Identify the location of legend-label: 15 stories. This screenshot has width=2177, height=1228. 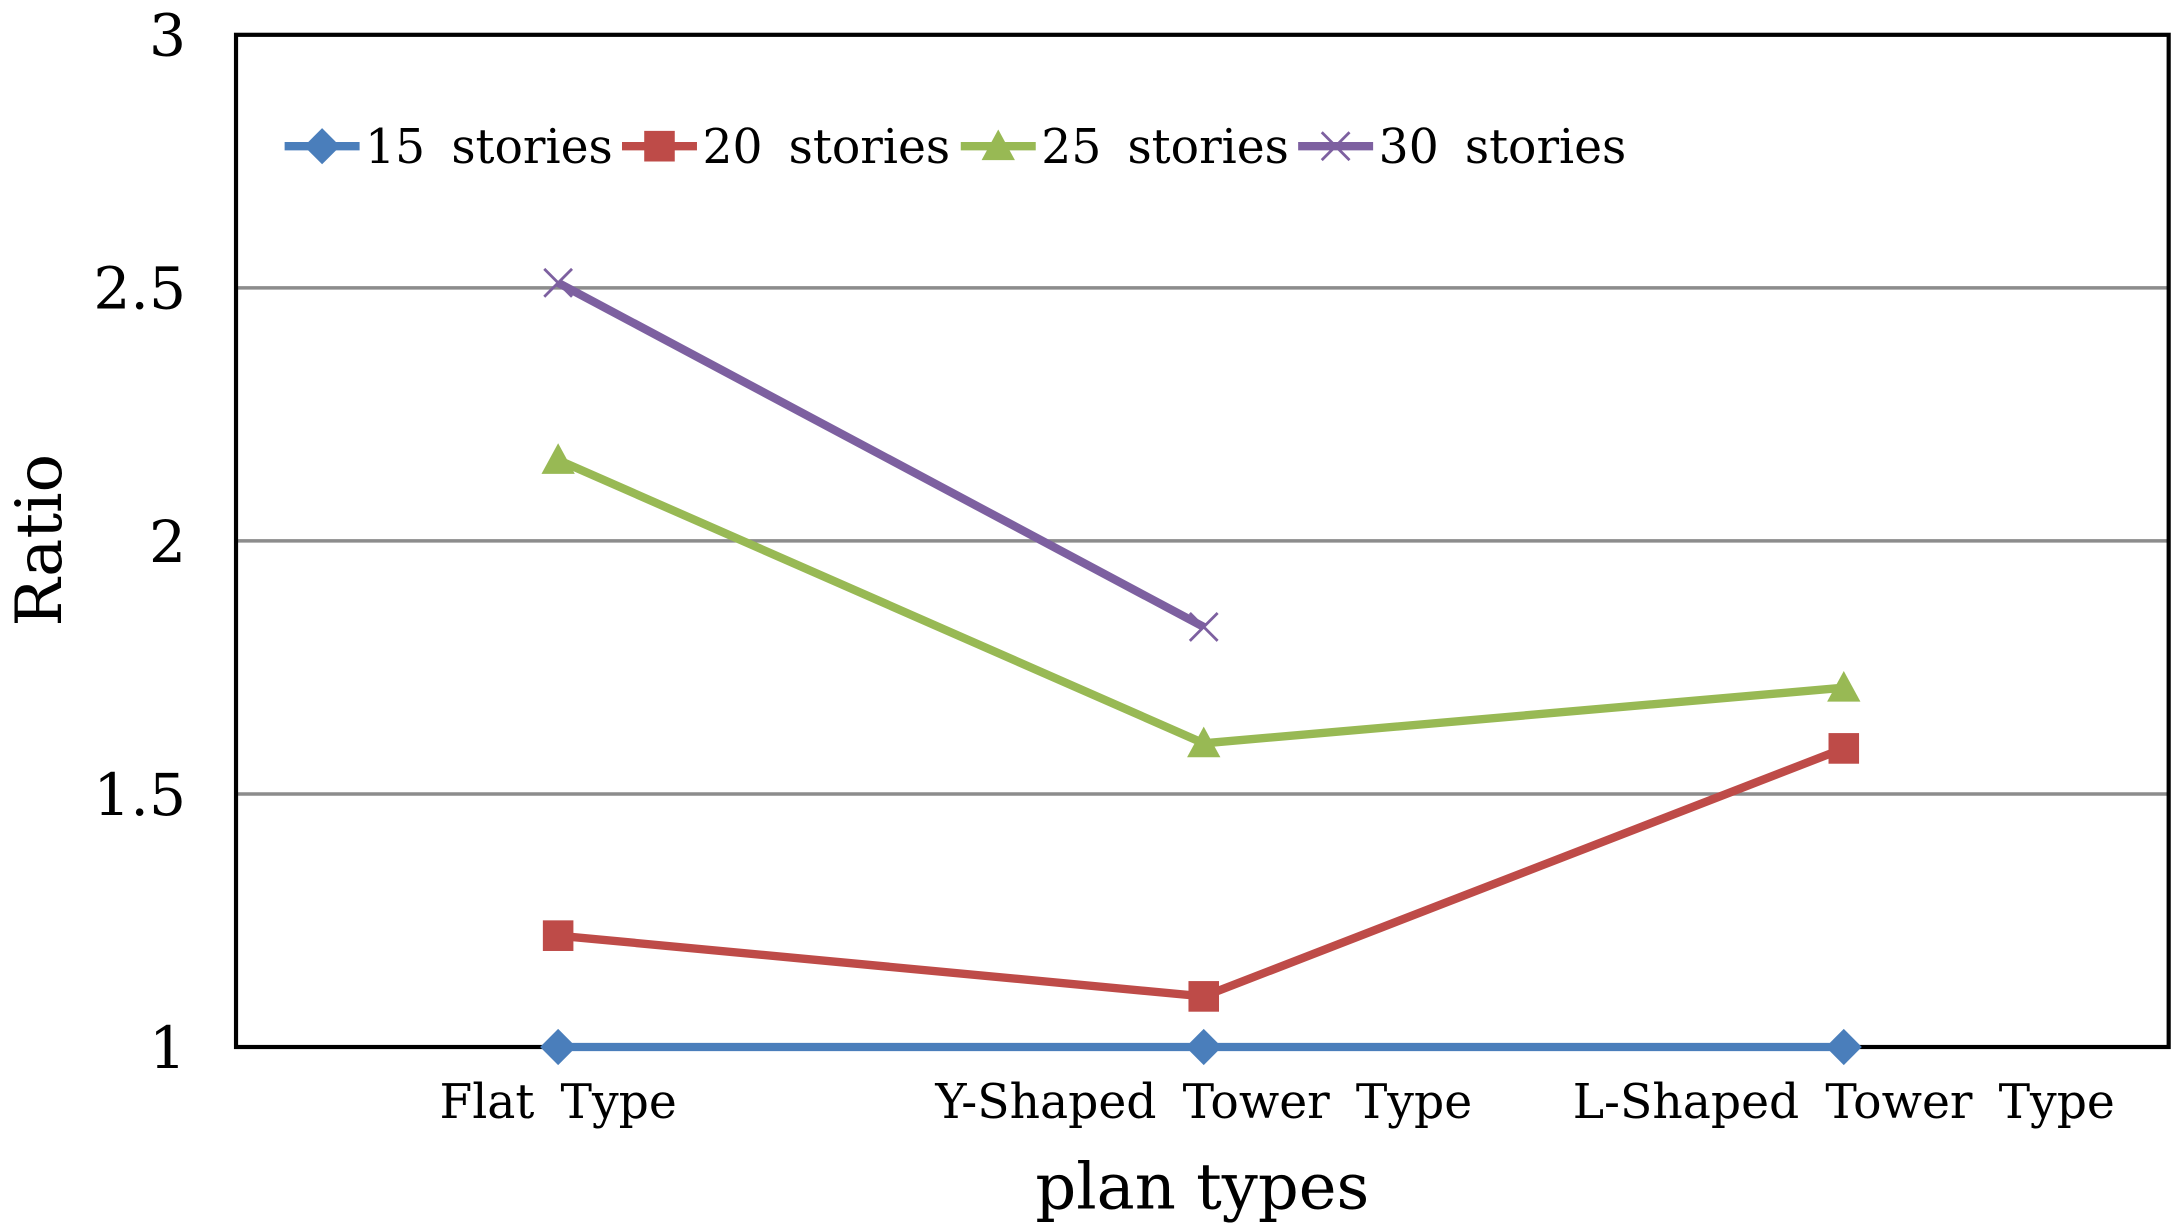
(489, 147).